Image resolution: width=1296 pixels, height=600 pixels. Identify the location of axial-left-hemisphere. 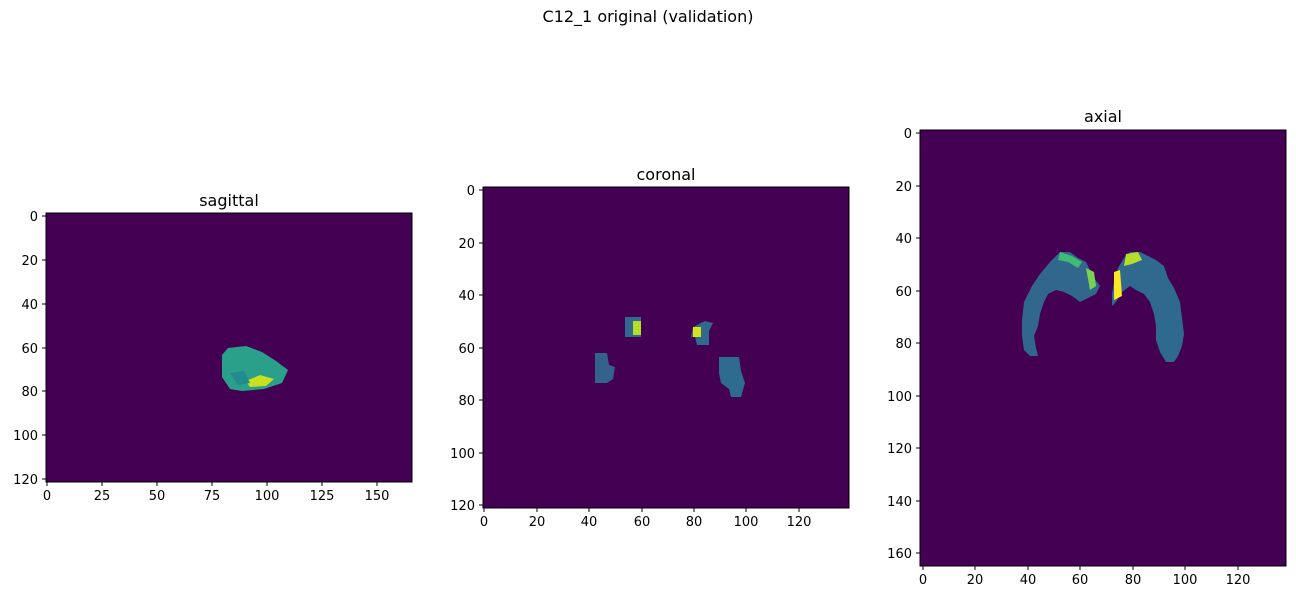
(1061, 304).